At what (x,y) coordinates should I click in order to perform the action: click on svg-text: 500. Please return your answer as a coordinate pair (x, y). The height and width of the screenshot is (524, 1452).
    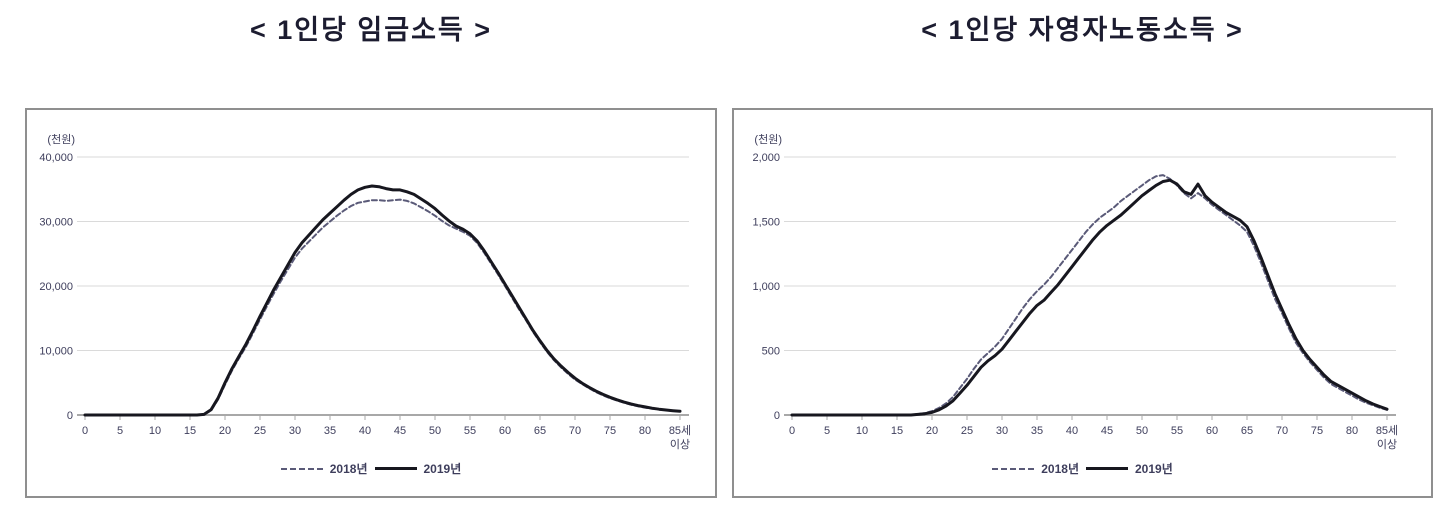
    Looking at the image, I should click on (771, 352).